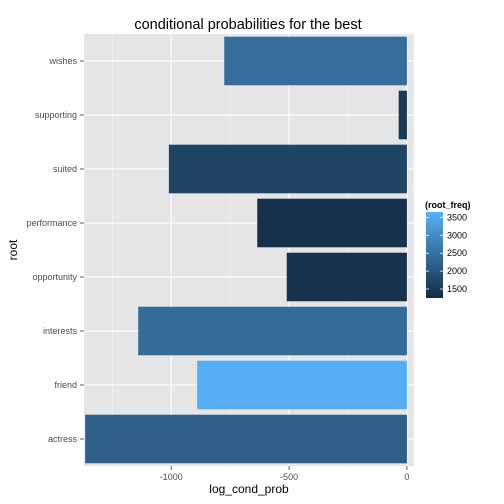 The width and height of the screenshot is (504, 504). Describe the element at coordinates (60, 331) in the screenshot. I see `y-tick-label: interests` at that location.